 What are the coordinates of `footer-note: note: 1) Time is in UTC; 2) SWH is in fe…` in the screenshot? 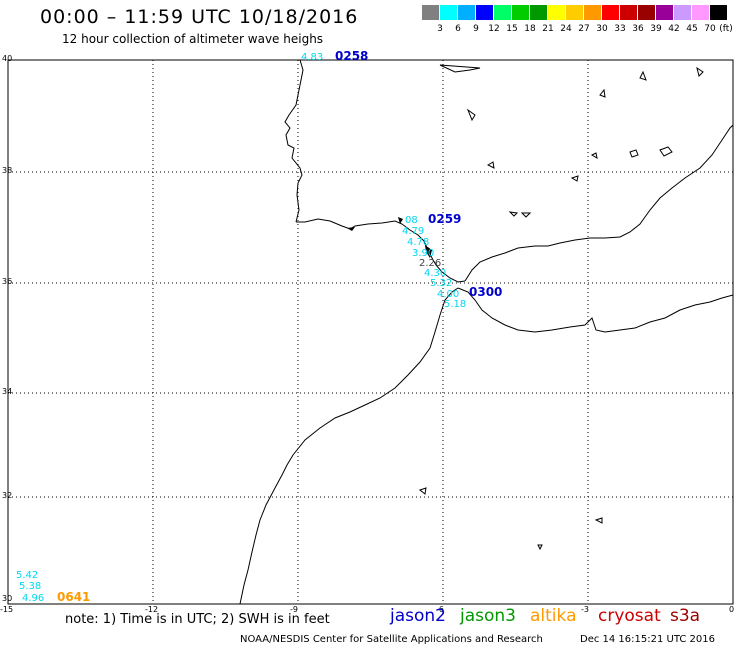 It's located at (197, 619).